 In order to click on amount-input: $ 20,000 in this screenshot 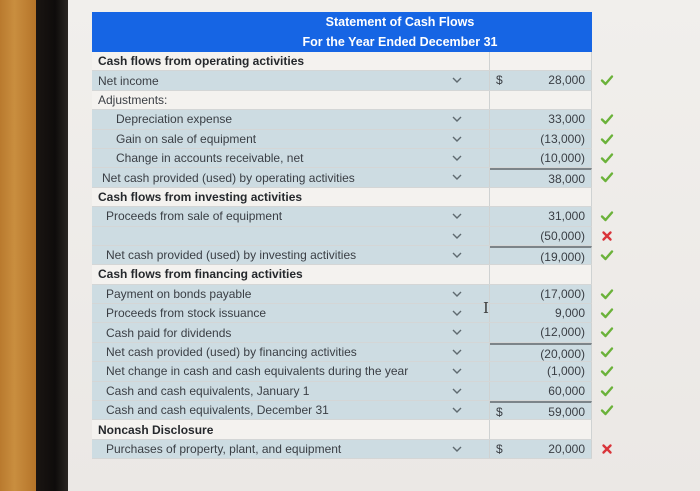, I will do `click(541, 449)`.